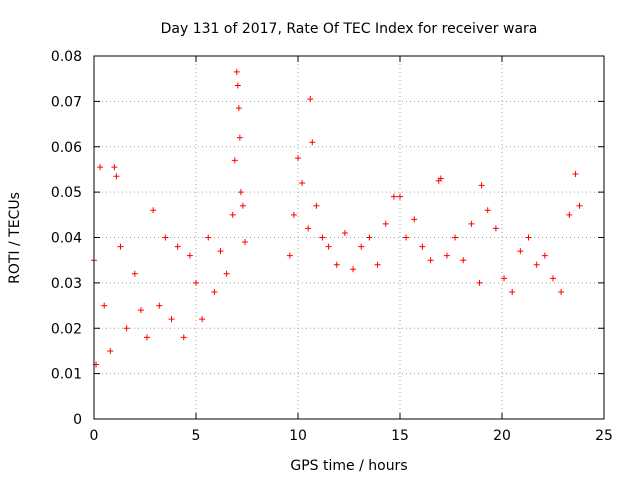 The height and width of the screenshot is (480, 640). Describe the element at coordinates (298, 436) in the screenshot. I see `x-tick-label: 10` at that location.